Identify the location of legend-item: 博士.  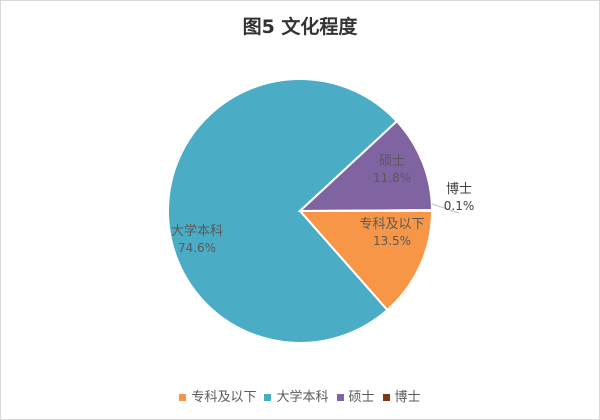
(401, 395).